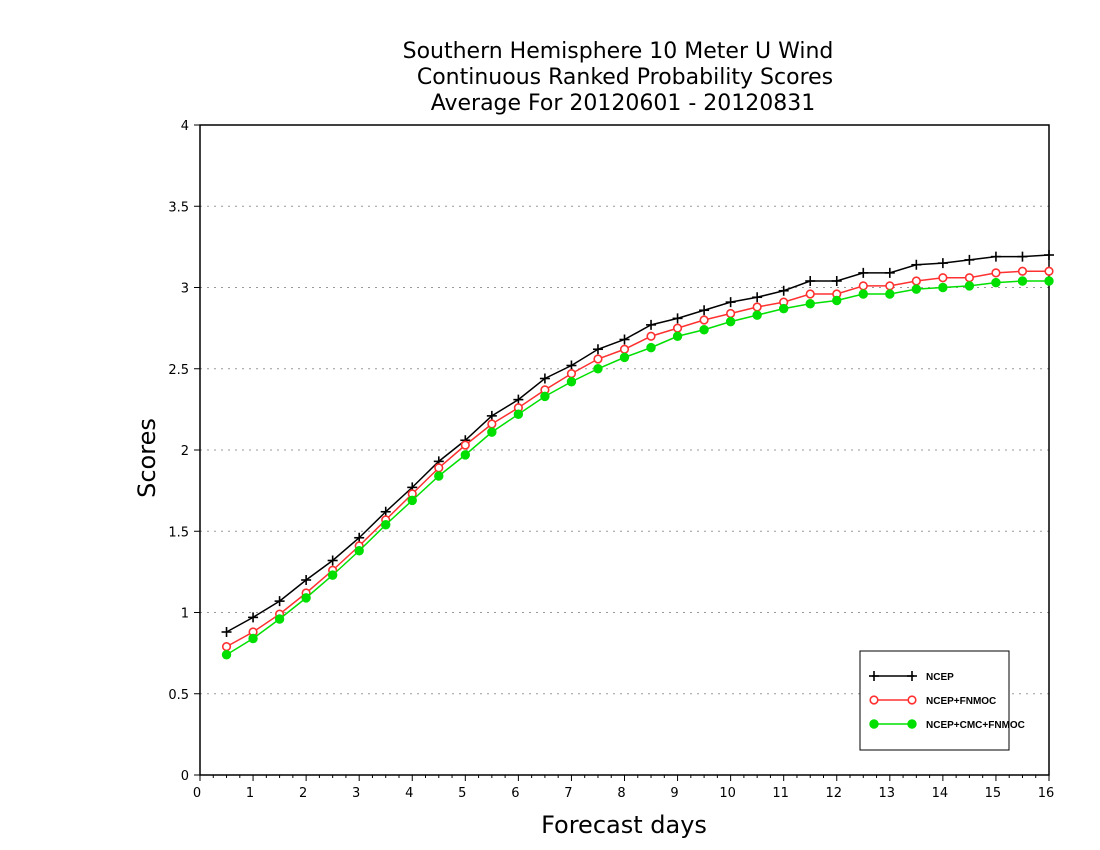 Image resolution: width=1100 pixels, height=850 pixels. I want to click on chart-title-line-3: Average For 20120601 - 20120831, so click(623, 103).